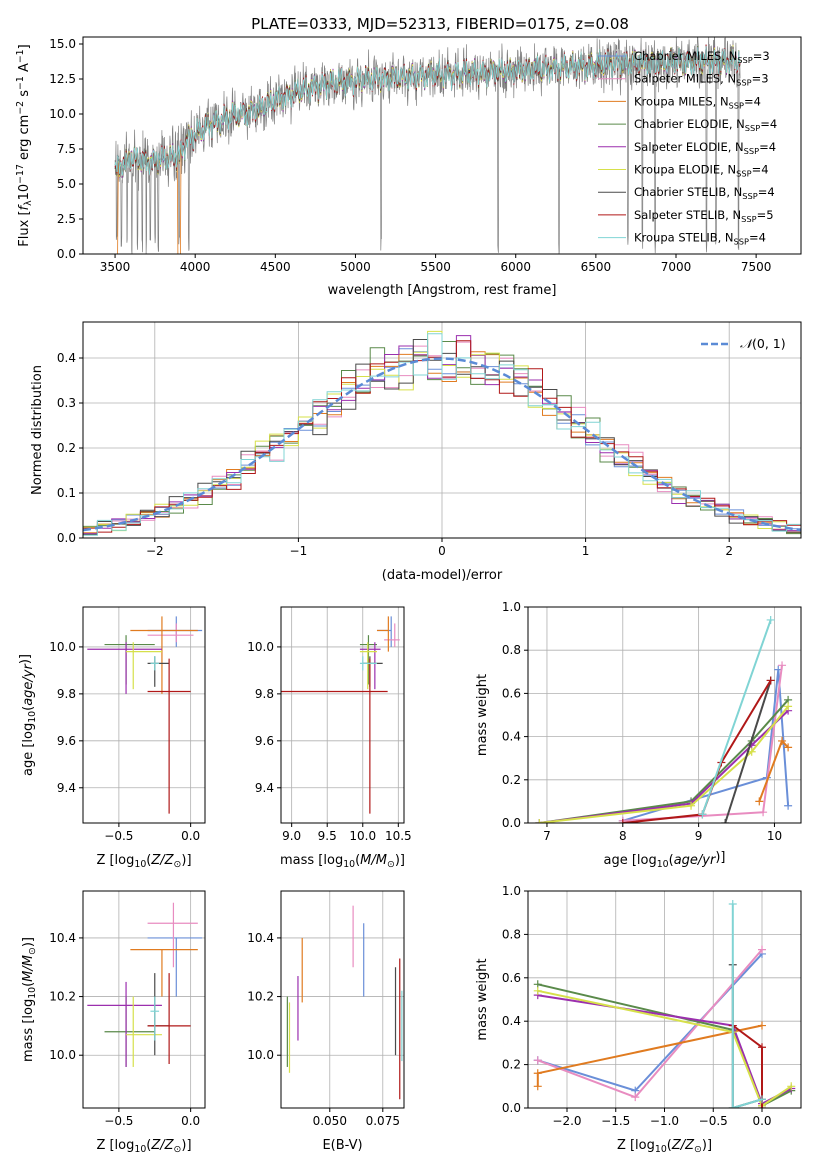 Image resolution: width=819 pixels, height=1170 pixels. Describe the element at coordinates (260, 647) in the screenshot. I see `age_vs_mass-ytick-label: 10.0` at that location.